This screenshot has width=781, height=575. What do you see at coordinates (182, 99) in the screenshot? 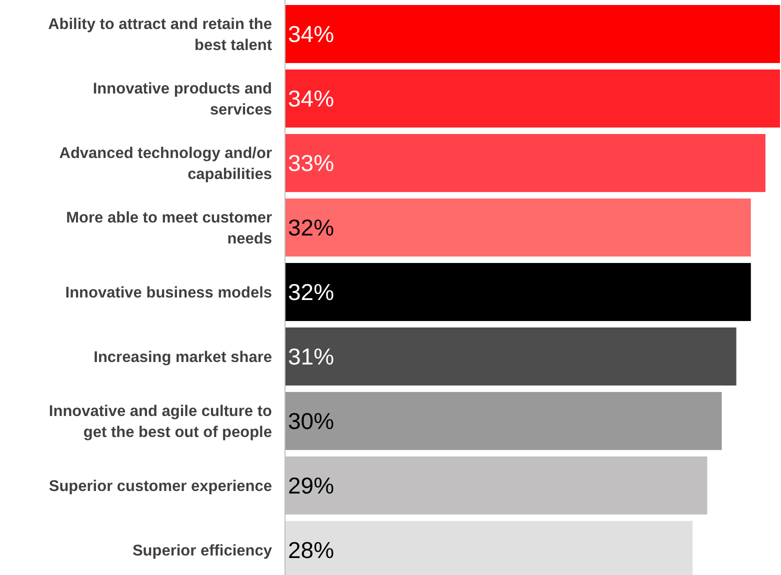
I see `y-tick-label: Innovative products and services` at bounding box center [182, 99].